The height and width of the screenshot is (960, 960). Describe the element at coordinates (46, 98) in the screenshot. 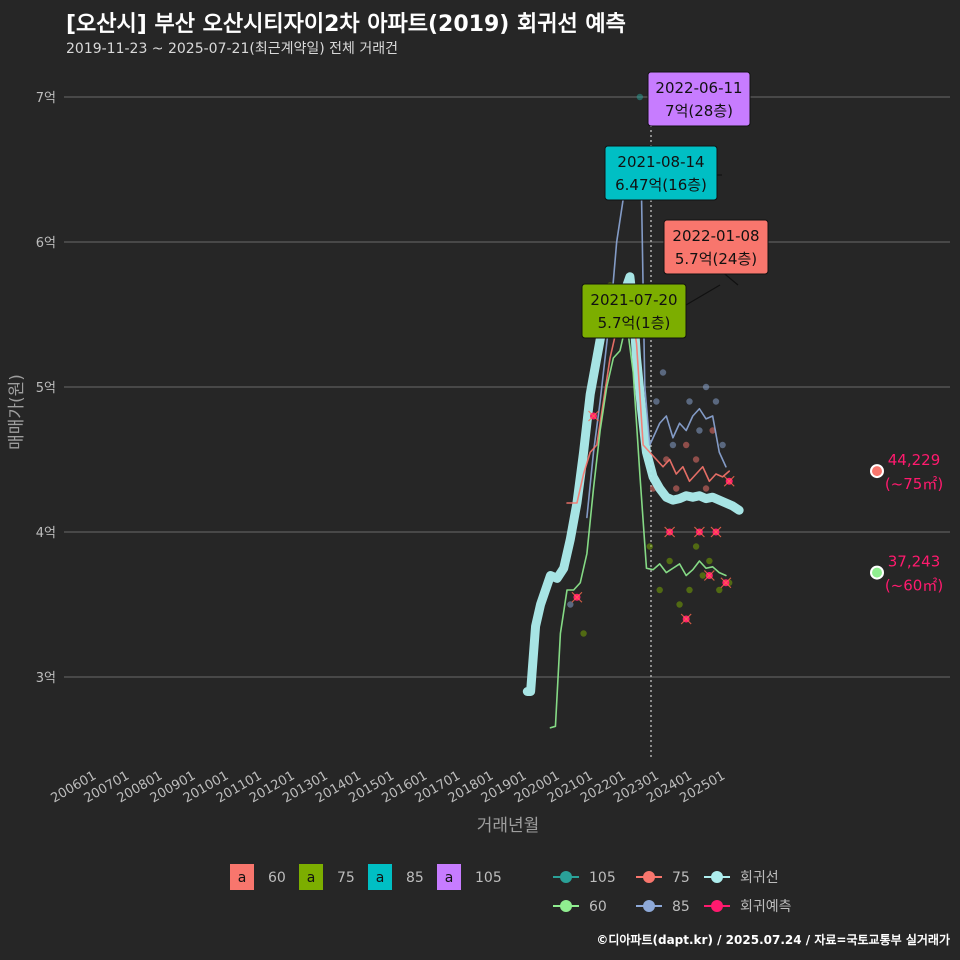

I see `y-tick-label: 7억` at that location.